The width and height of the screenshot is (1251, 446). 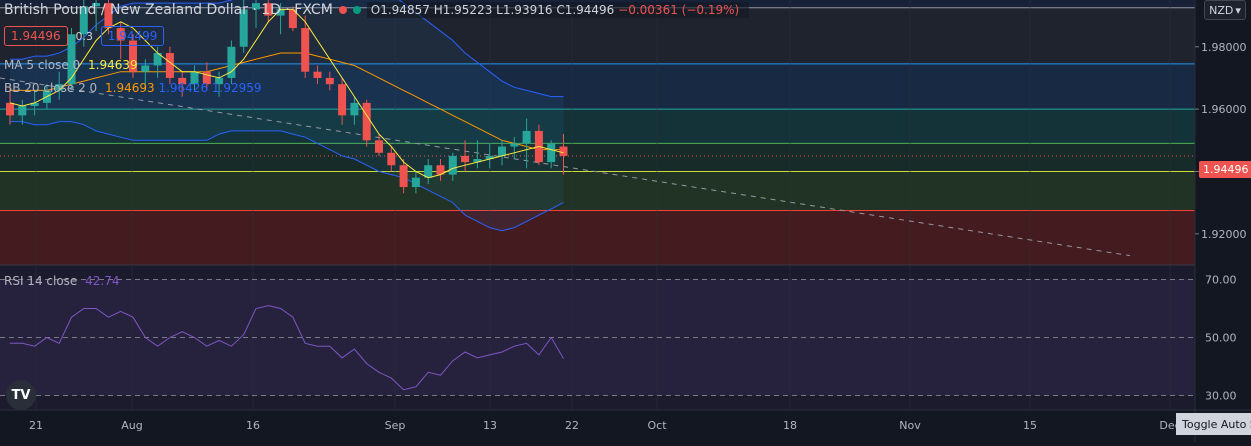 I want to click on ask-button: 1.94499, so click(x=132, y=36).